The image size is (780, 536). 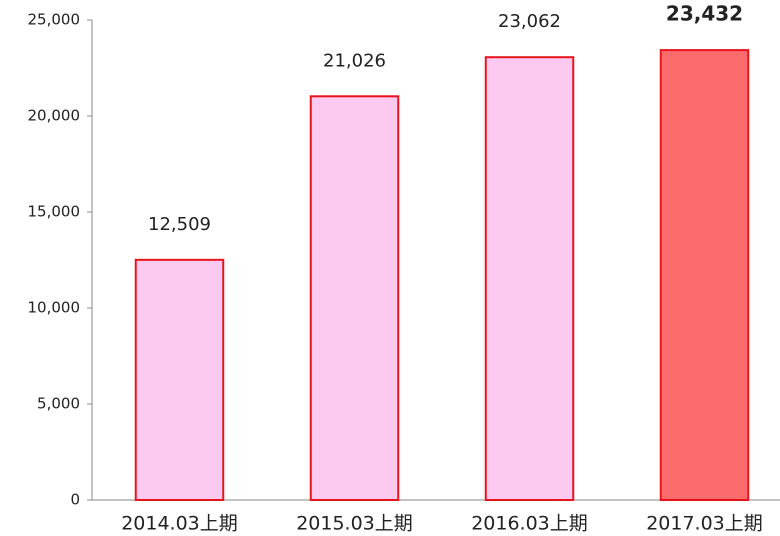 What do you see at coordinates (529, 524) in the screenshot?
I see `x-tick-label: 2016.03上期` at bounding box center [529, 524].